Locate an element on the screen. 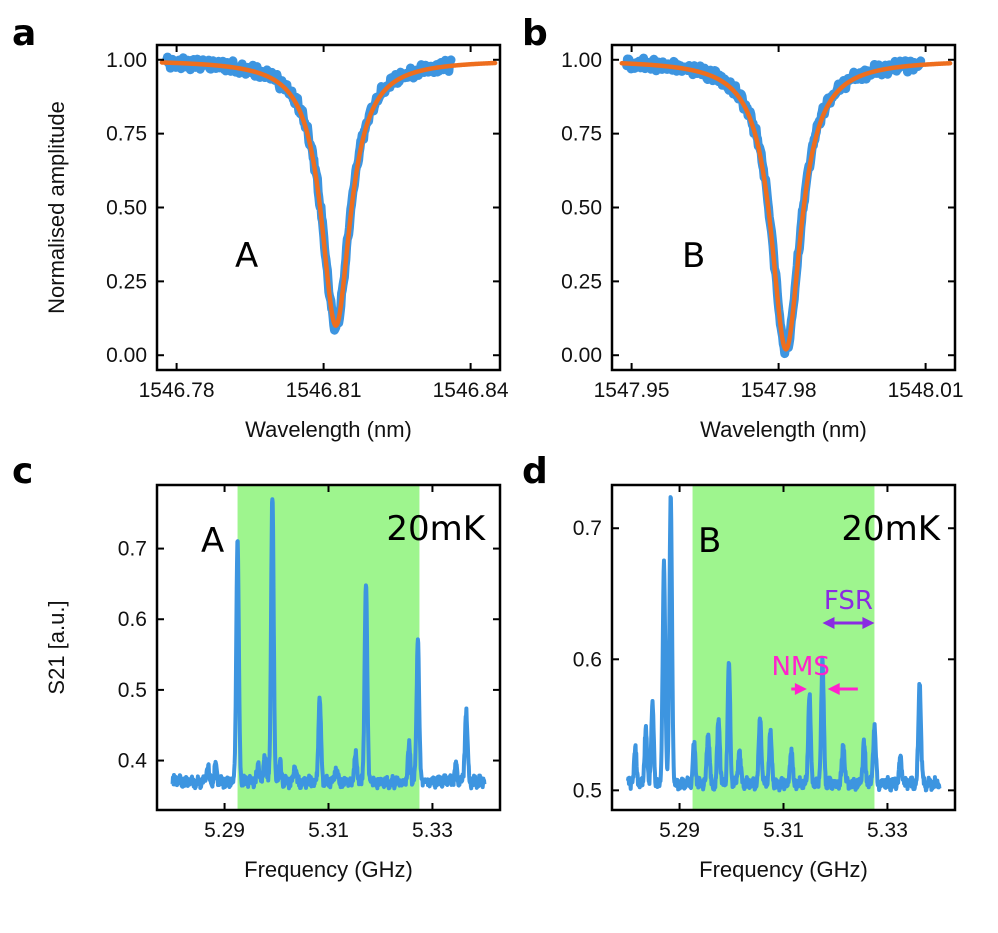 Image resolution: width=998 pixels, height=933 pixels. fsr-arrow-head-left is located at coordinates (828, 623).